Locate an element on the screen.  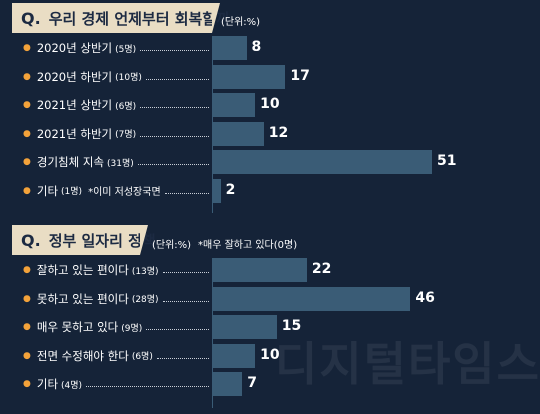
respondent-count: (10명) is located at coordinates (128, 78).